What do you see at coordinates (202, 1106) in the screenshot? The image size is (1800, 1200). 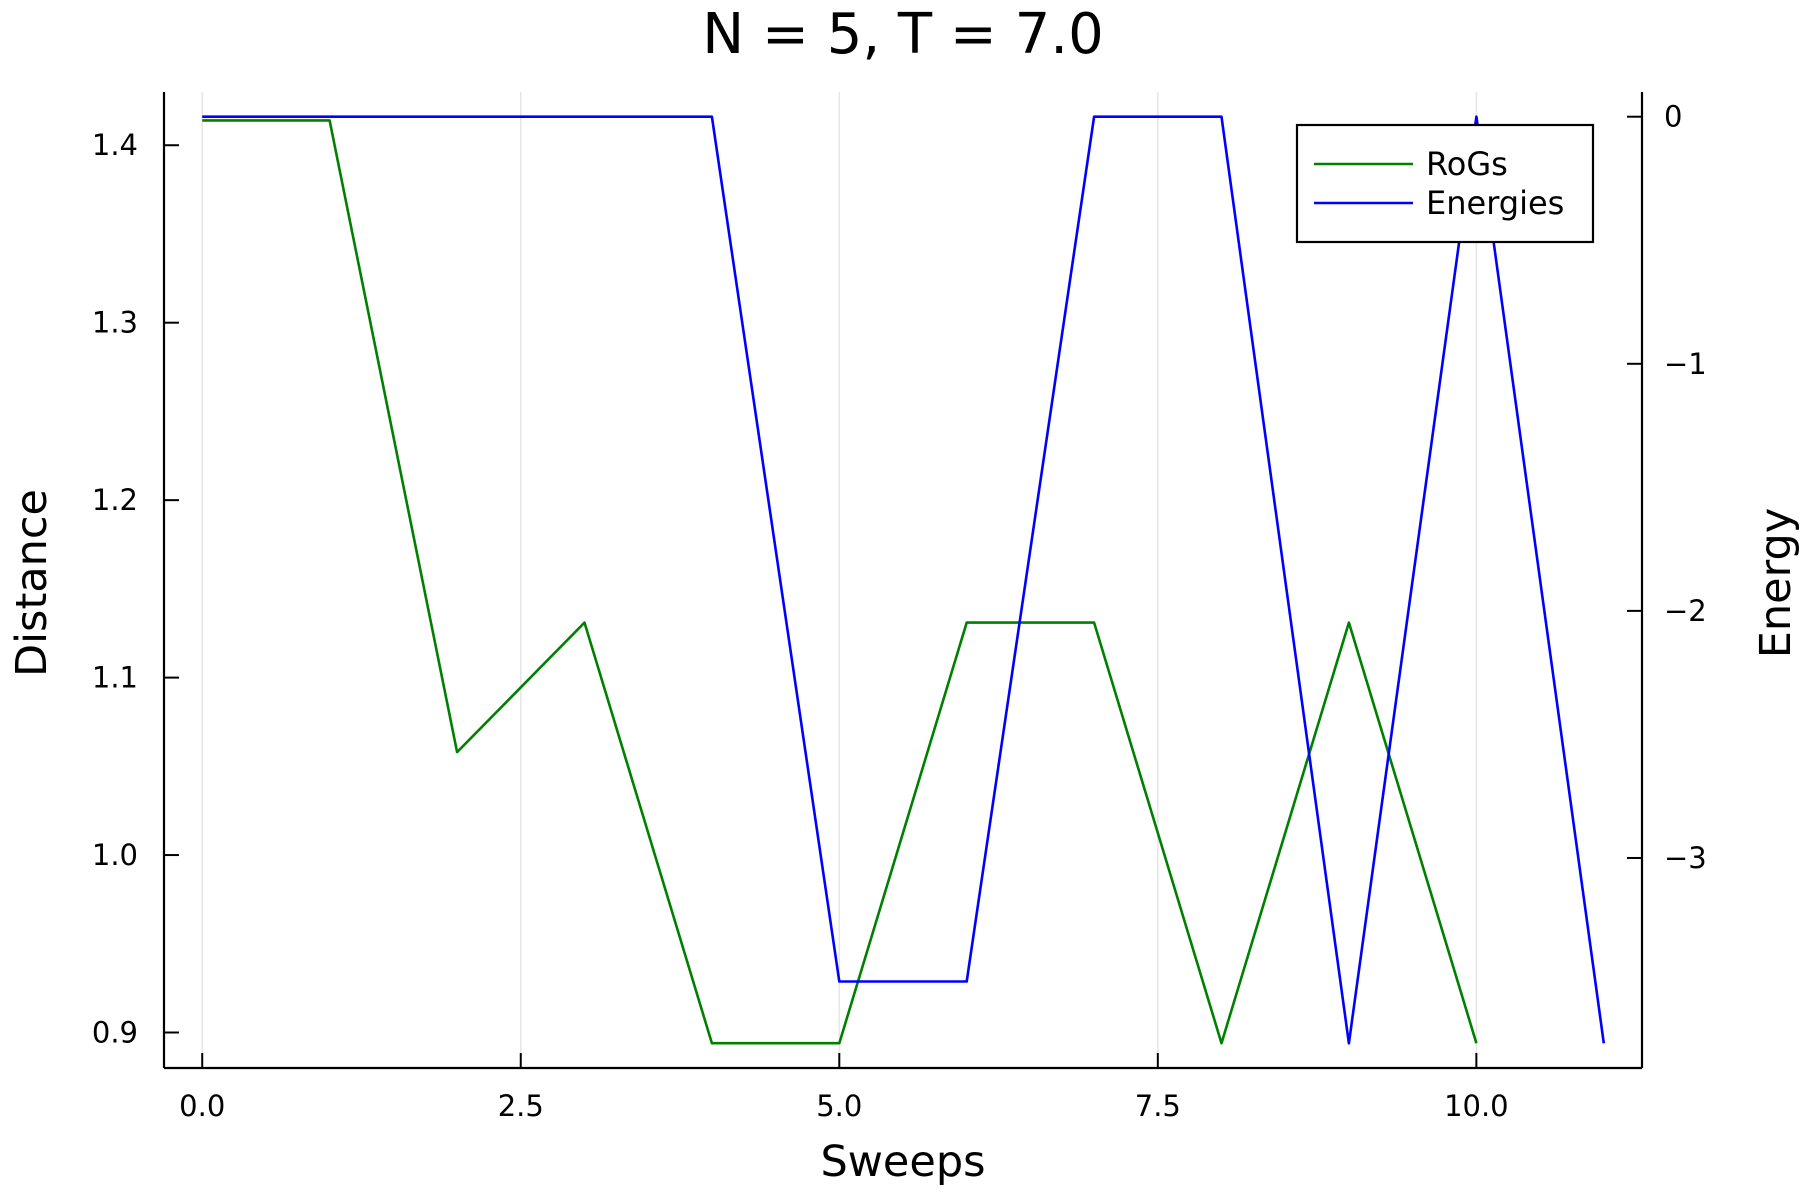 I see `x-tick-label: 0.0` at bounding box center [202, 1106].